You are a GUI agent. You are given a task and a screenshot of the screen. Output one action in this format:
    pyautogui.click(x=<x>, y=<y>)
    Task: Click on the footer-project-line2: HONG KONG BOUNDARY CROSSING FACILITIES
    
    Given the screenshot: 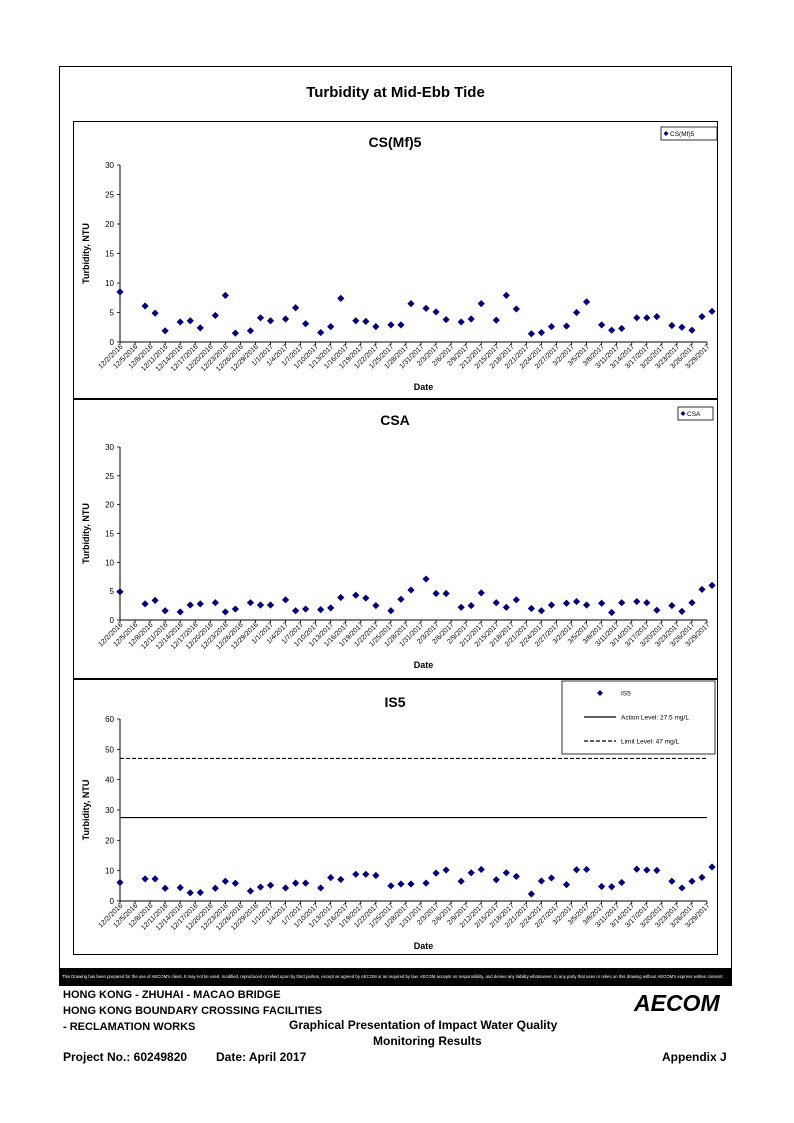 What is the action you would take?
    pyautogui.click(x=193, y=1011)
    